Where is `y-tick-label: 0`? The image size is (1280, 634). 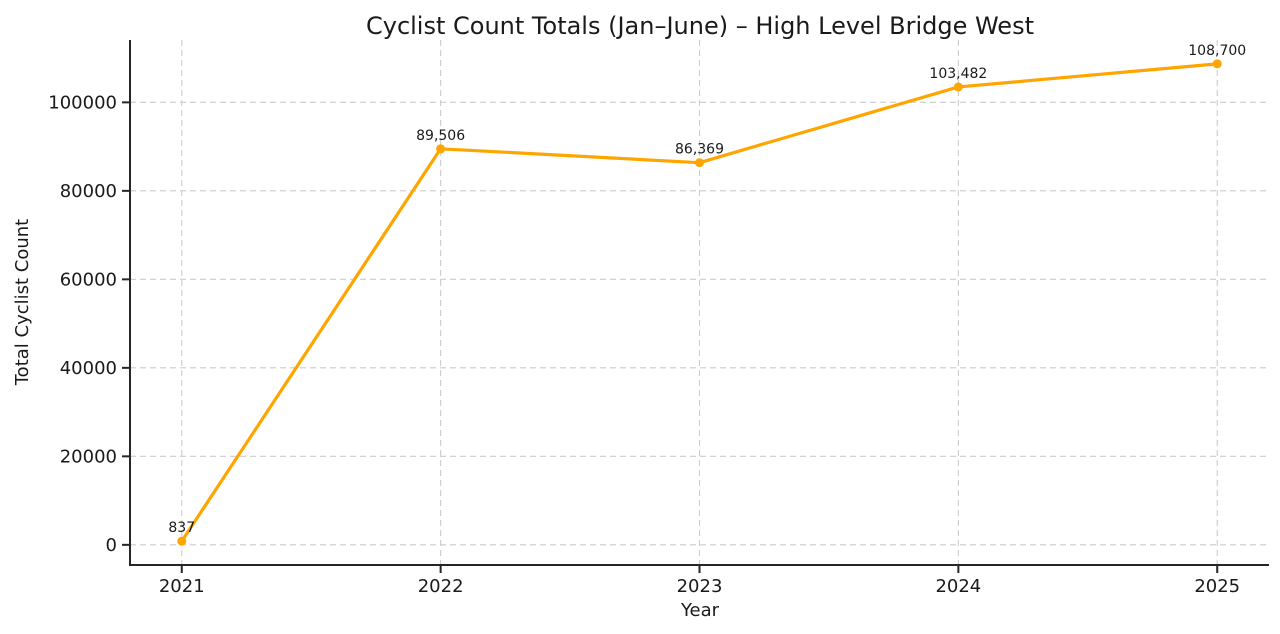
y-tick-label: 0 is located at coordinates (111, 545).